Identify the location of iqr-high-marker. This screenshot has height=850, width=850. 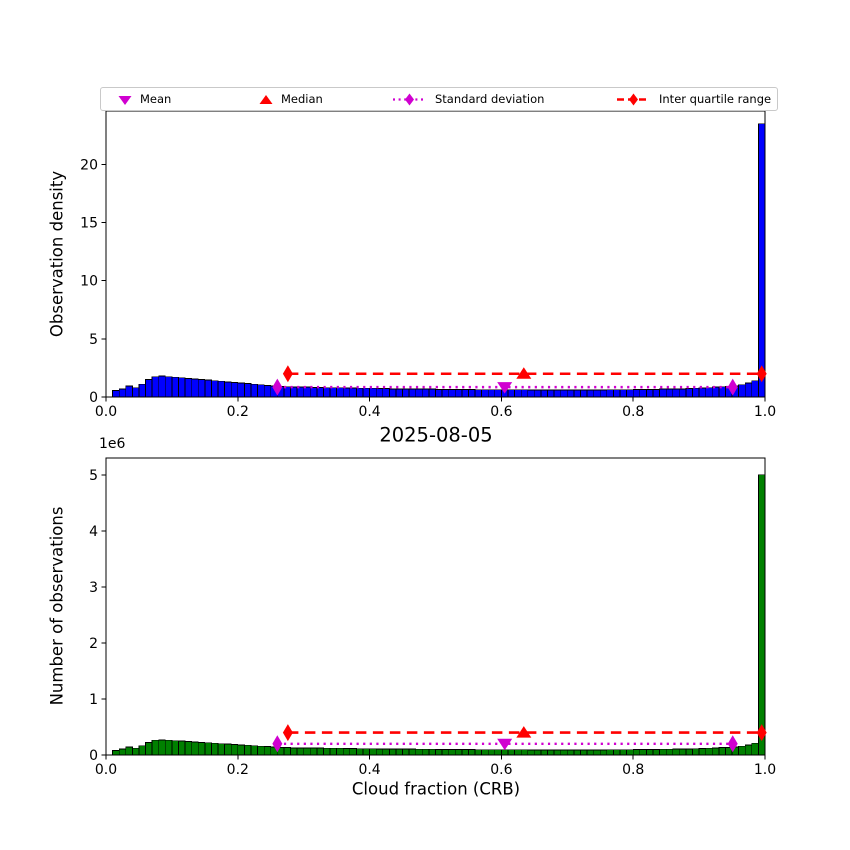
(761, 733).